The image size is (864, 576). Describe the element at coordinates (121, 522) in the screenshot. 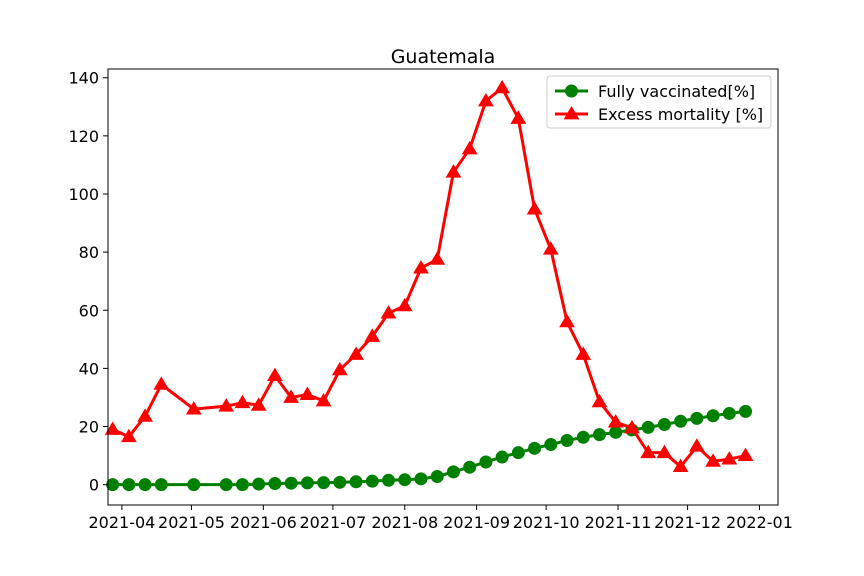

I see `x-tick-label: 2021-04` at that location.